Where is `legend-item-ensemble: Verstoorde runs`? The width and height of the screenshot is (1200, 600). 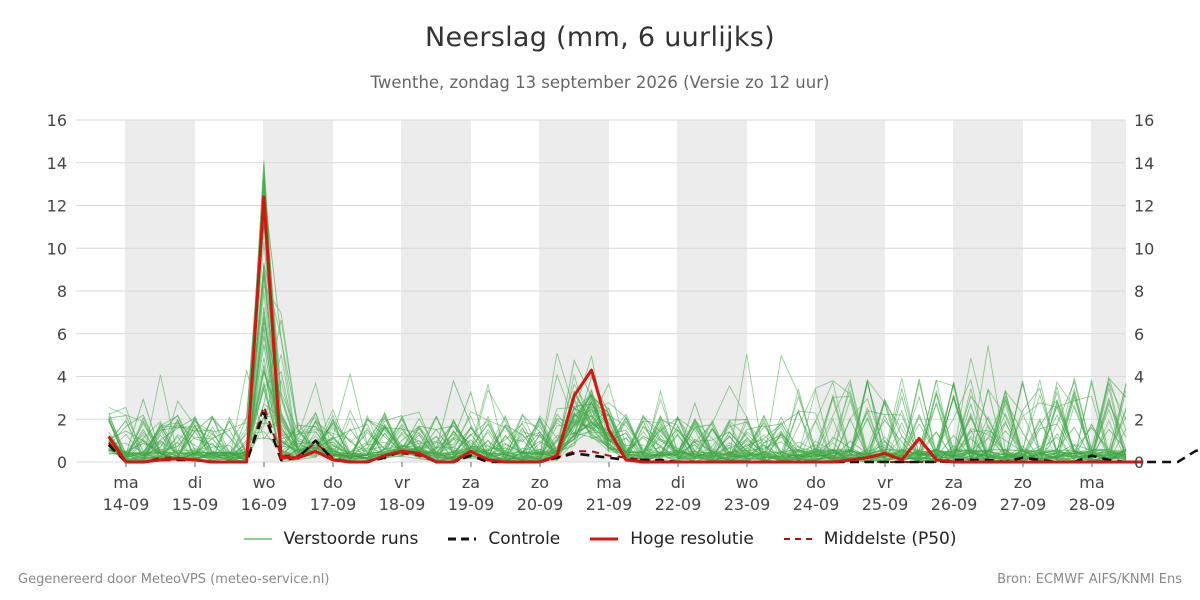 legend-item-ensemble: Verstoorde runs is located at coordinates (331, 539).